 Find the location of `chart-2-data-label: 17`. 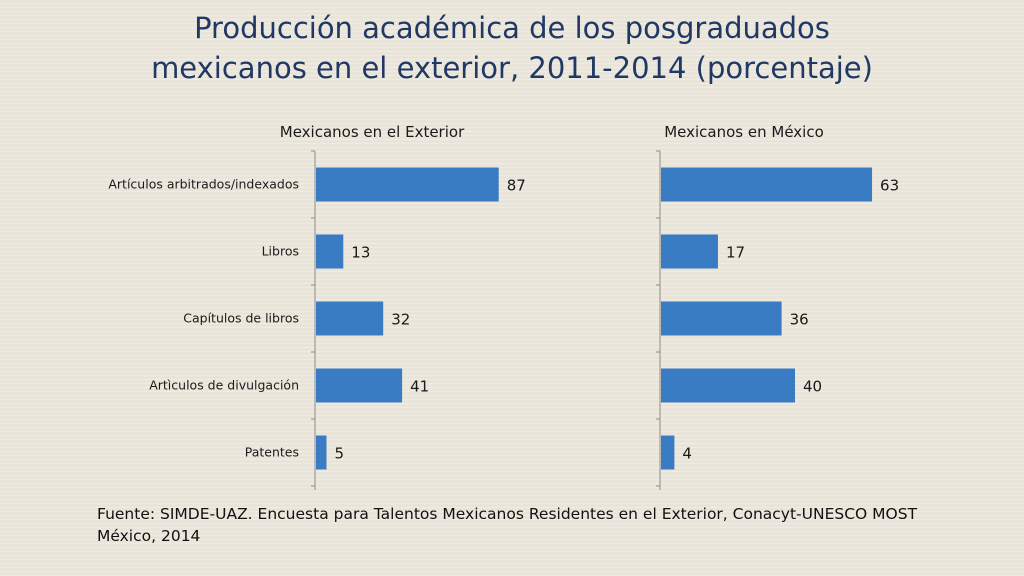

chart-2-data-label: 17 is located at coordinates (735, 253).